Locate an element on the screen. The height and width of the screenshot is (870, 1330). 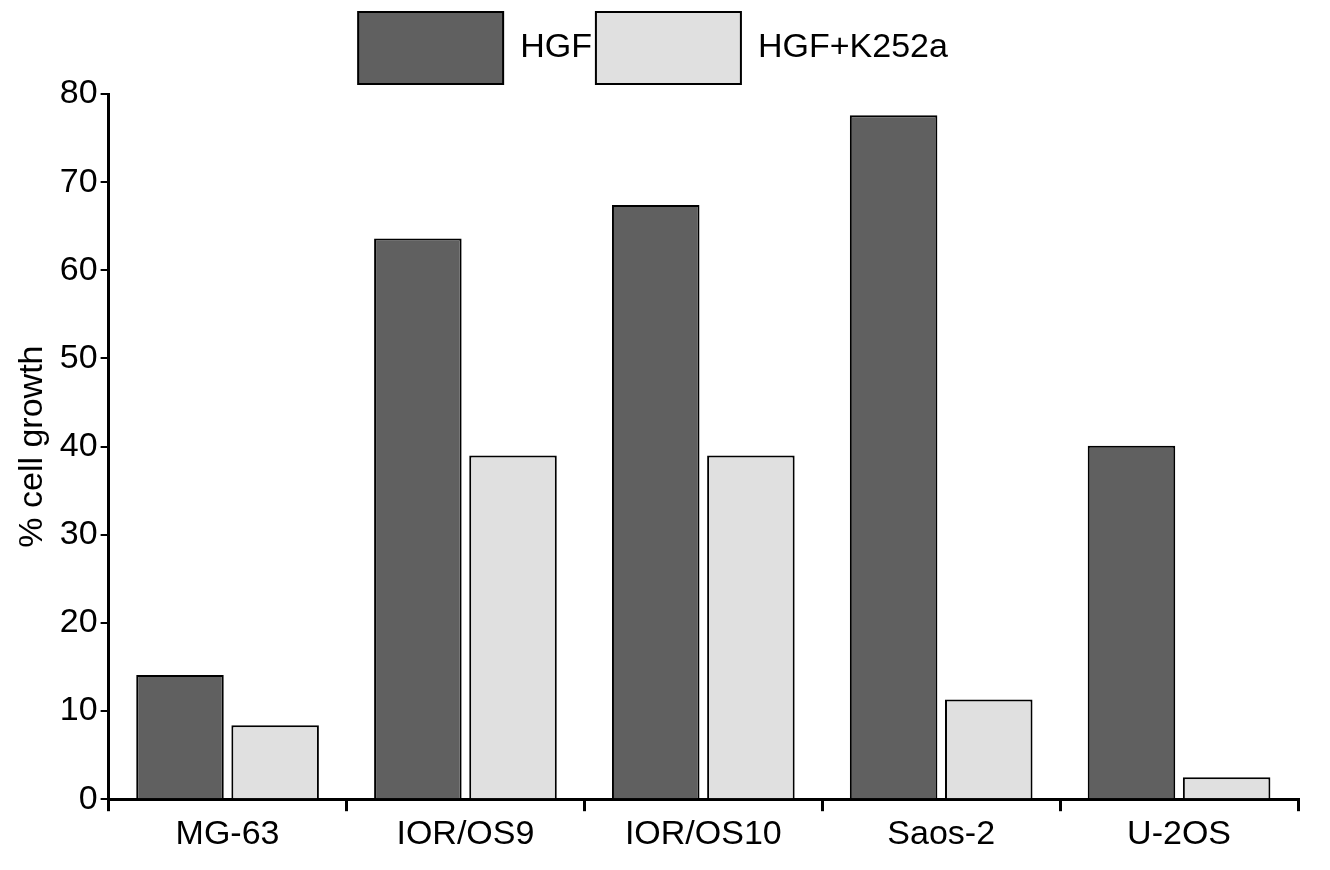
y-tick-label: 50 is located at coordinates (78, 355).